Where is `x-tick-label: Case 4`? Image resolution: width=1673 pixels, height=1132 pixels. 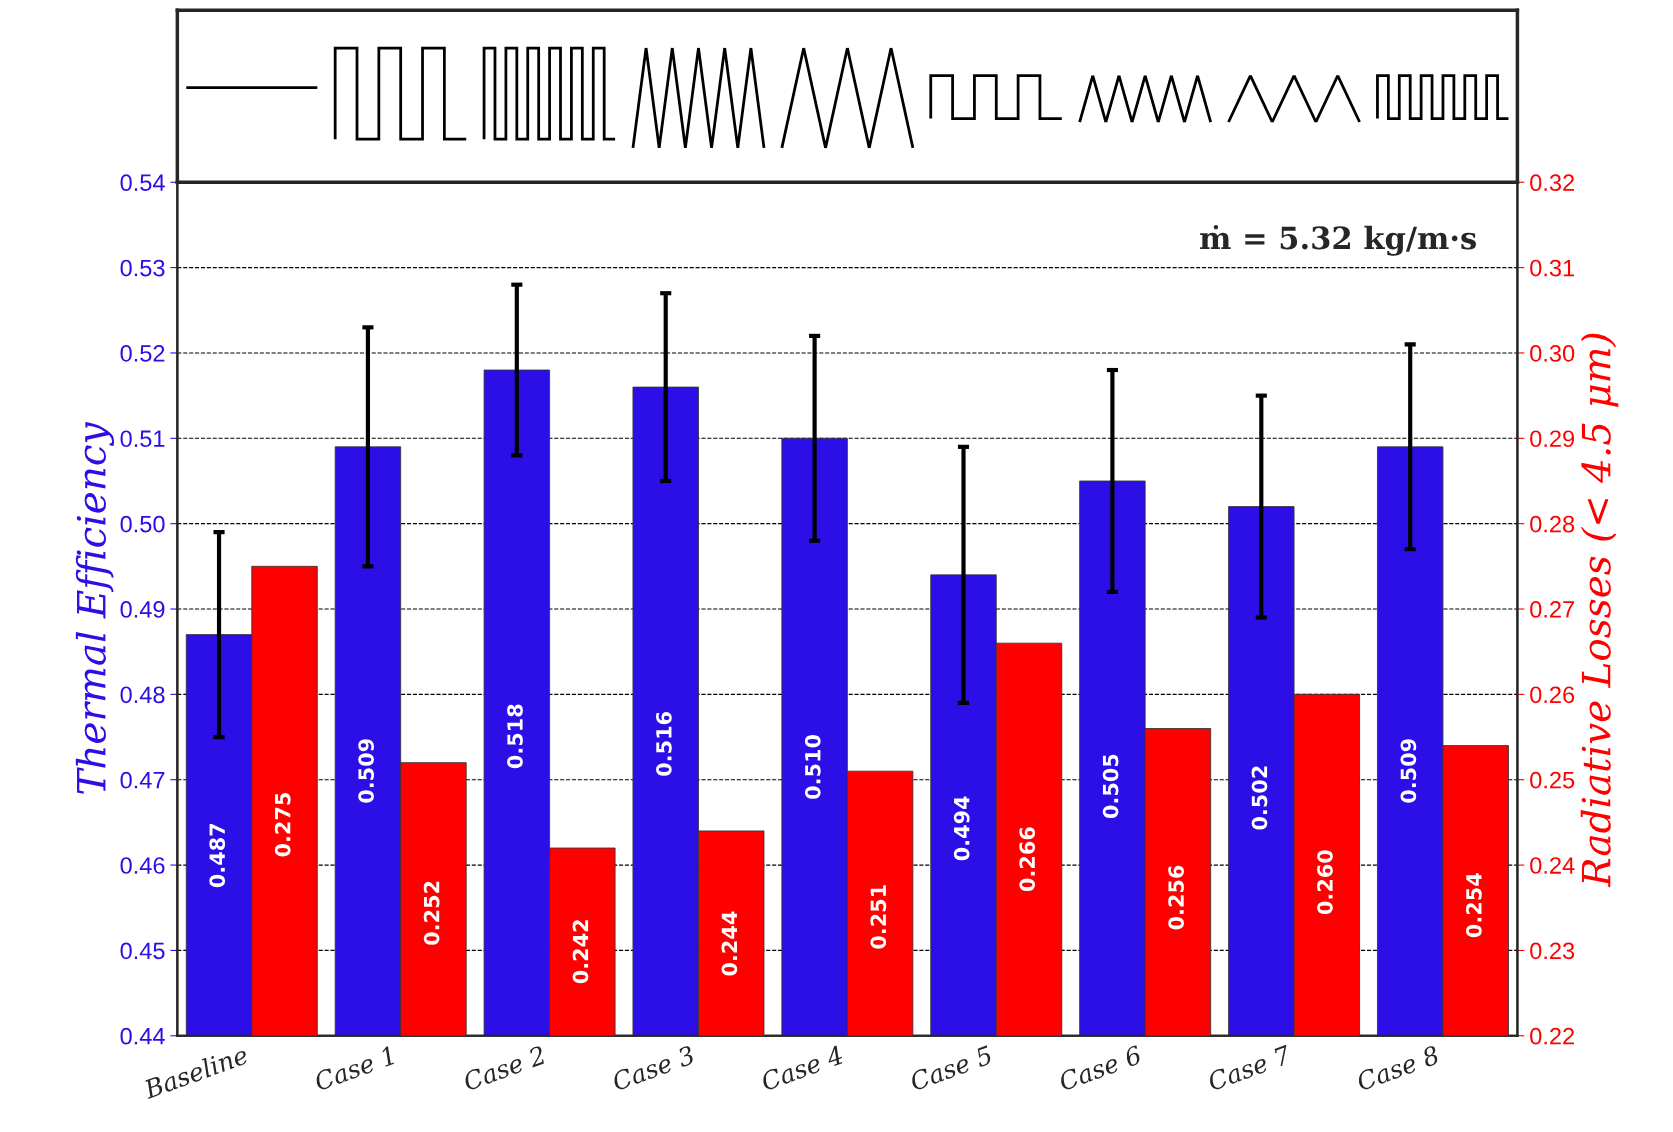 x-tick-label: Case 4 is located at coordinates (801, 1068).